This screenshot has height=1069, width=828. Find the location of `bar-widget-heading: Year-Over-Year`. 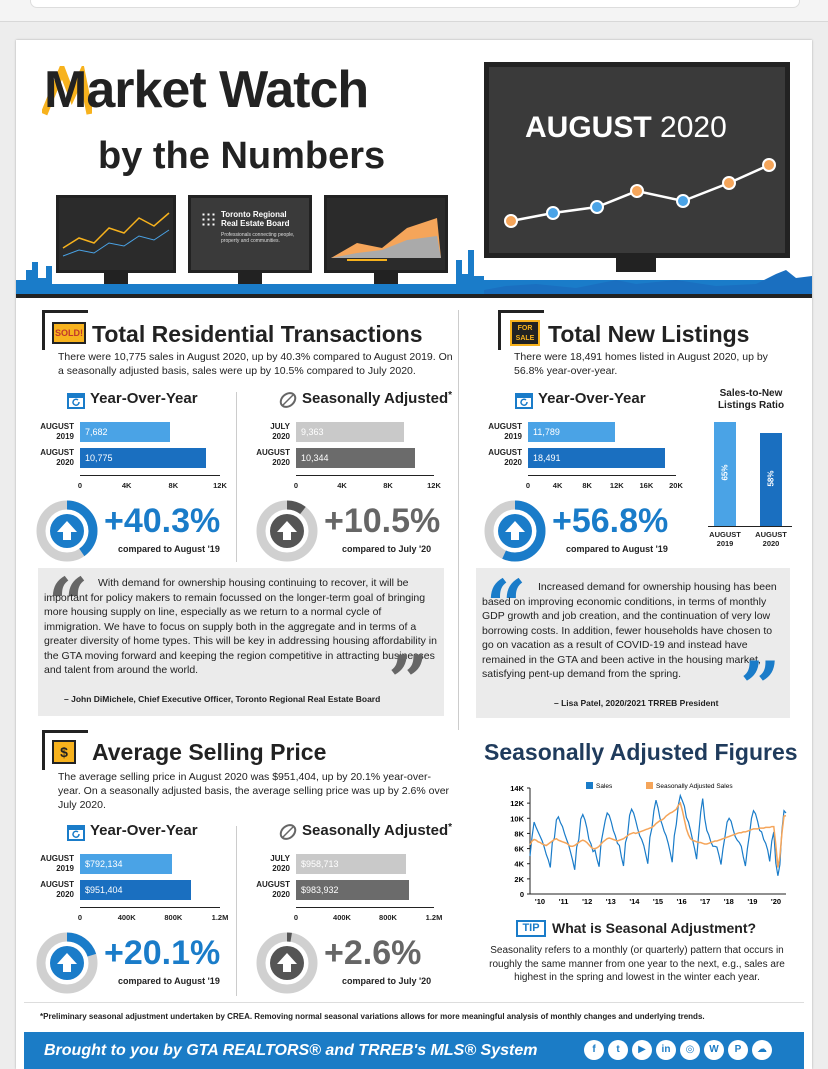

bar-widget-heading: Year-Over-Year is located at coordinates (144, 830).